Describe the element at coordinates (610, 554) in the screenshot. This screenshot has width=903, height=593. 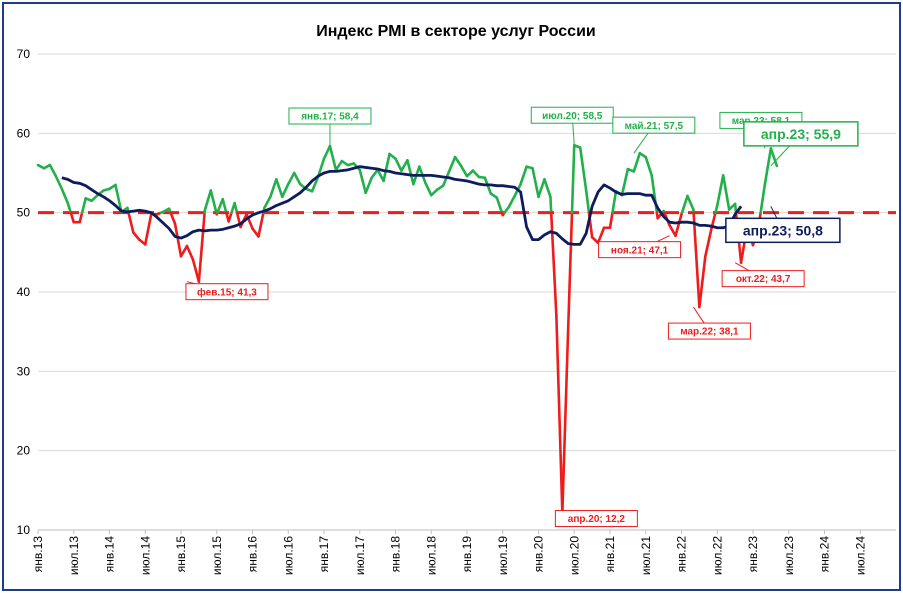
I see `x-tick-label: янв.21` at that location.